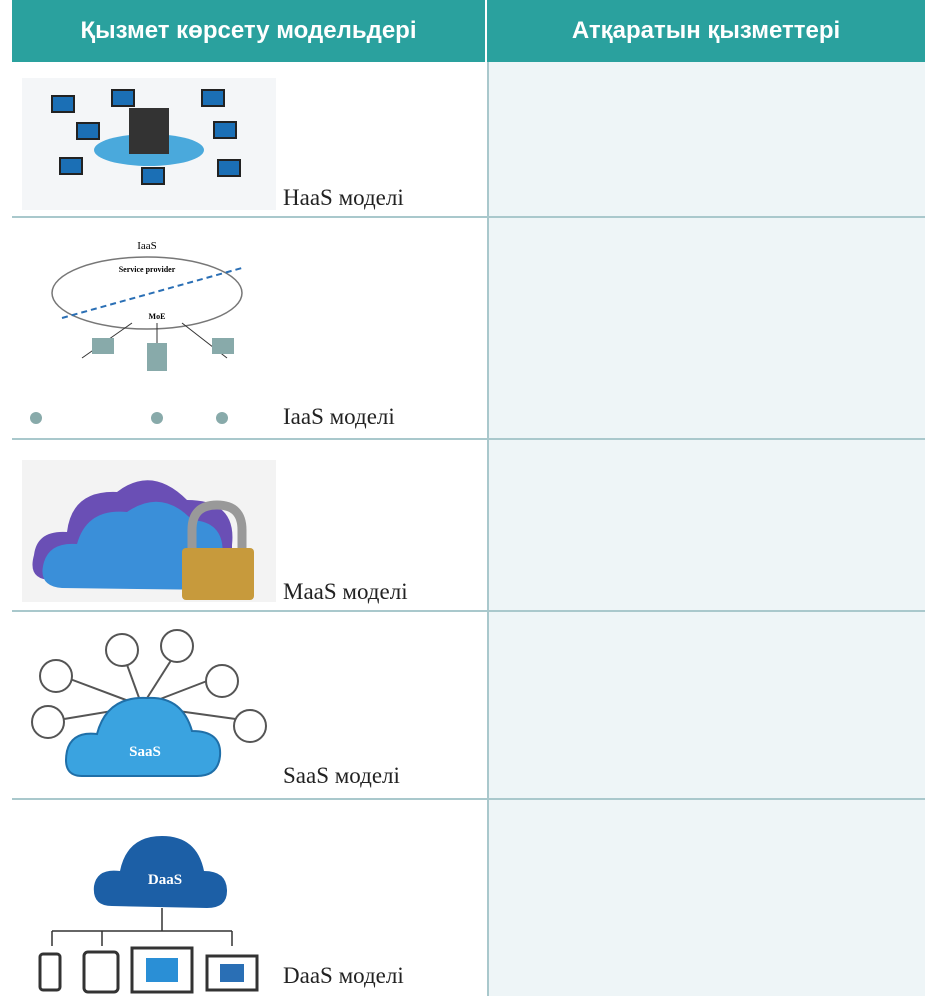 Image resolution: width=929 pixels, height=996 pixels. I want to click on iaas-image: IaaS Service provider MoE, so click(149, 334).